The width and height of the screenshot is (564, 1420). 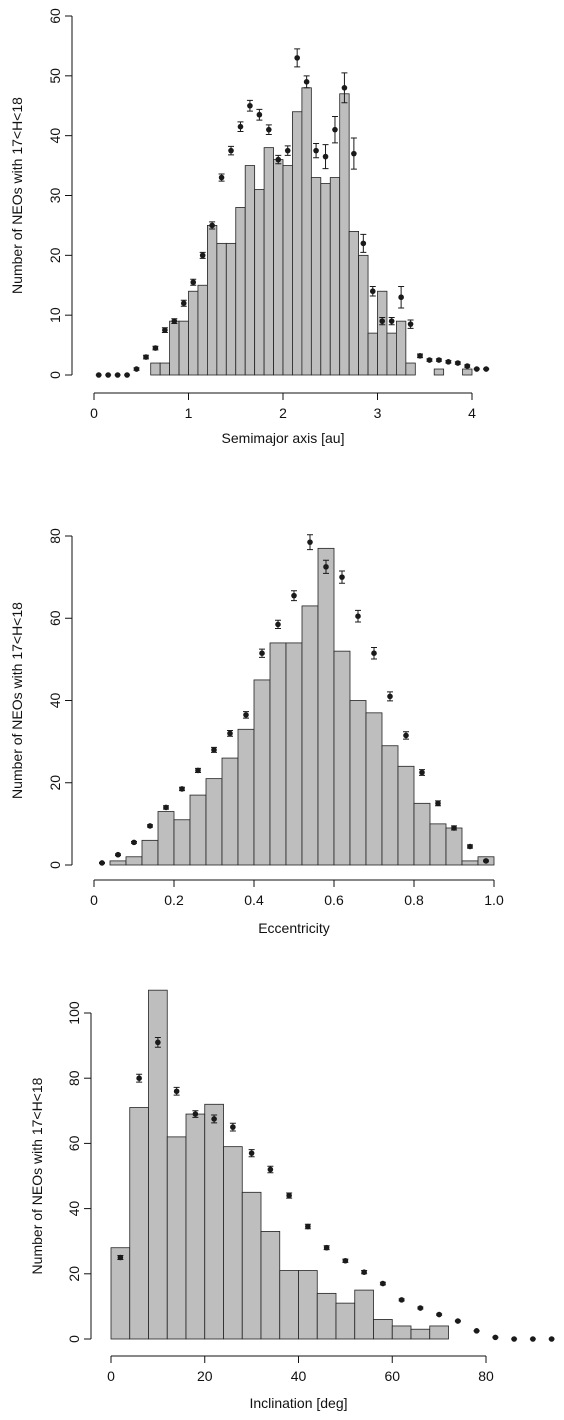 I want to click on y-tick-label: 100, so click(x=74, y=1013).